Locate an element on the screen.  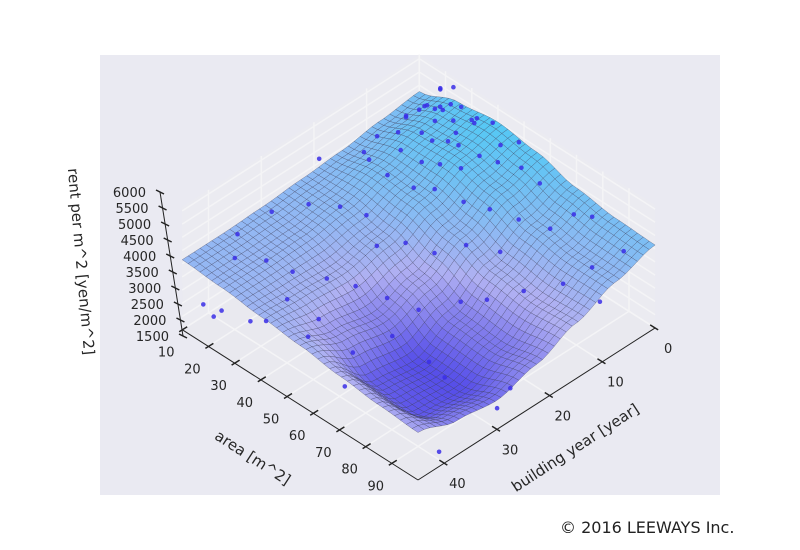
copyright-text: © 2016 LEEWAYS Inc. is located at coordinates (647, 527).